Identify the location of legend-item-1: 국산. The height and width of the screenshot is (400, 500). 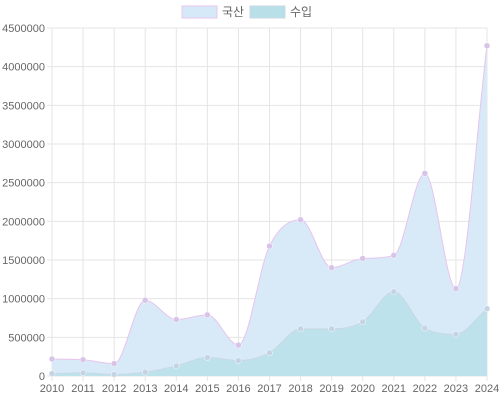
(212, 12).